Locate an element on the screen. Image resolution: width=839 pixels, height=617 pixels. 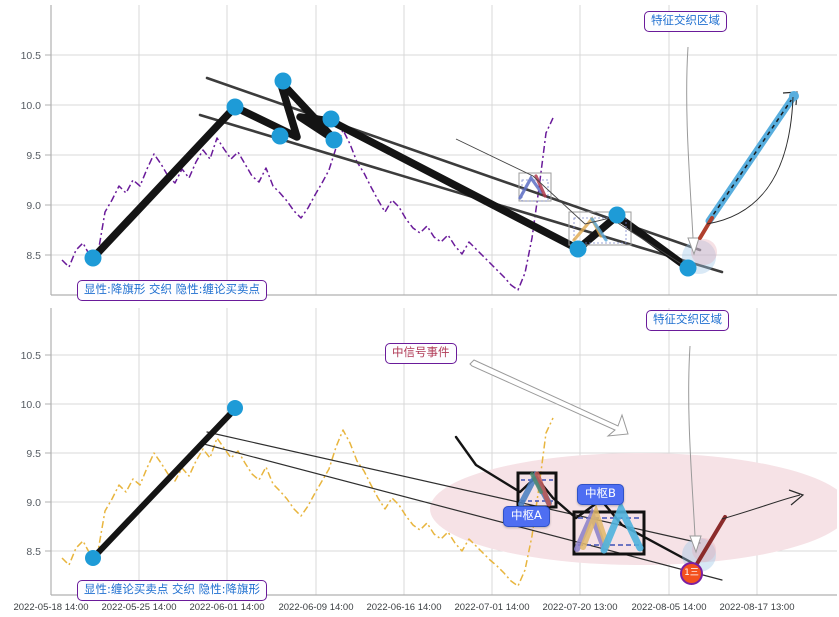
top-substructure-boxes is located at coordinates (575, 209).